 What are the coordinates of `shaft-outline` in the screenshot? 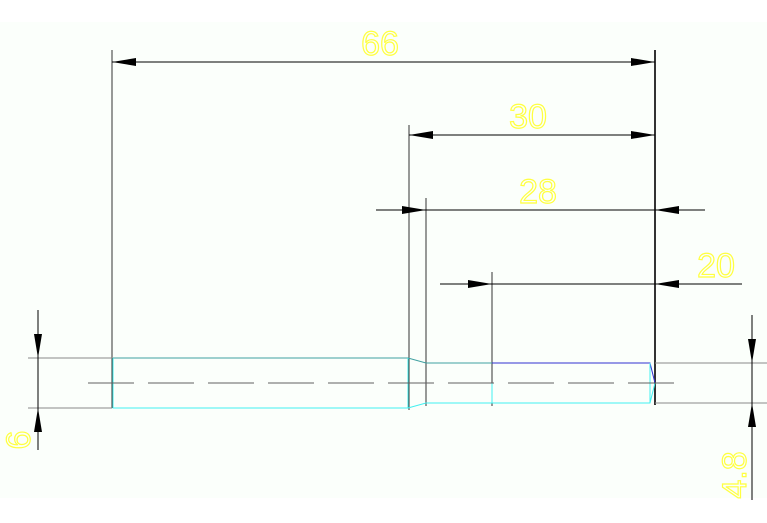 It's located at (397, 383).